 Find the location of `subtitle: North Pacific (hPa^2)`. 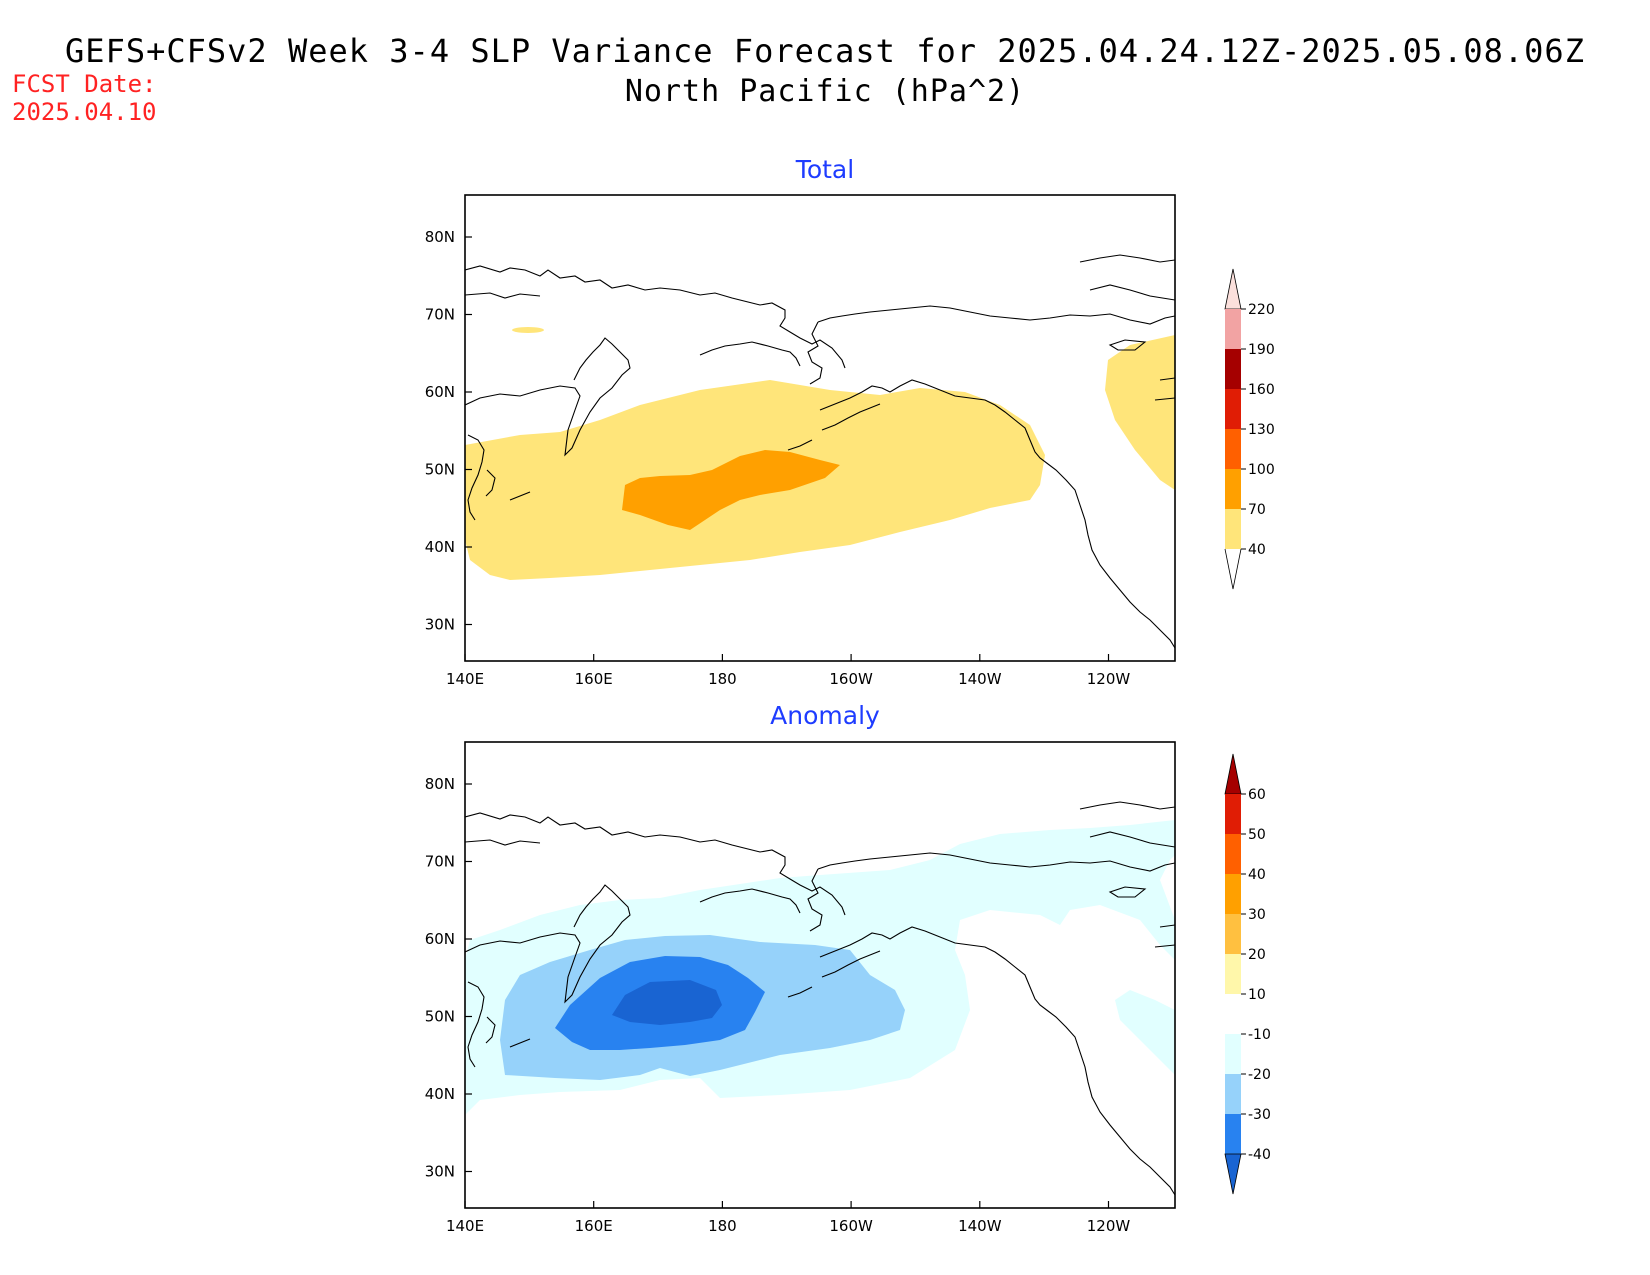

subtitle: North Pacific (hPa^2) is located at coordinates (825, 91).